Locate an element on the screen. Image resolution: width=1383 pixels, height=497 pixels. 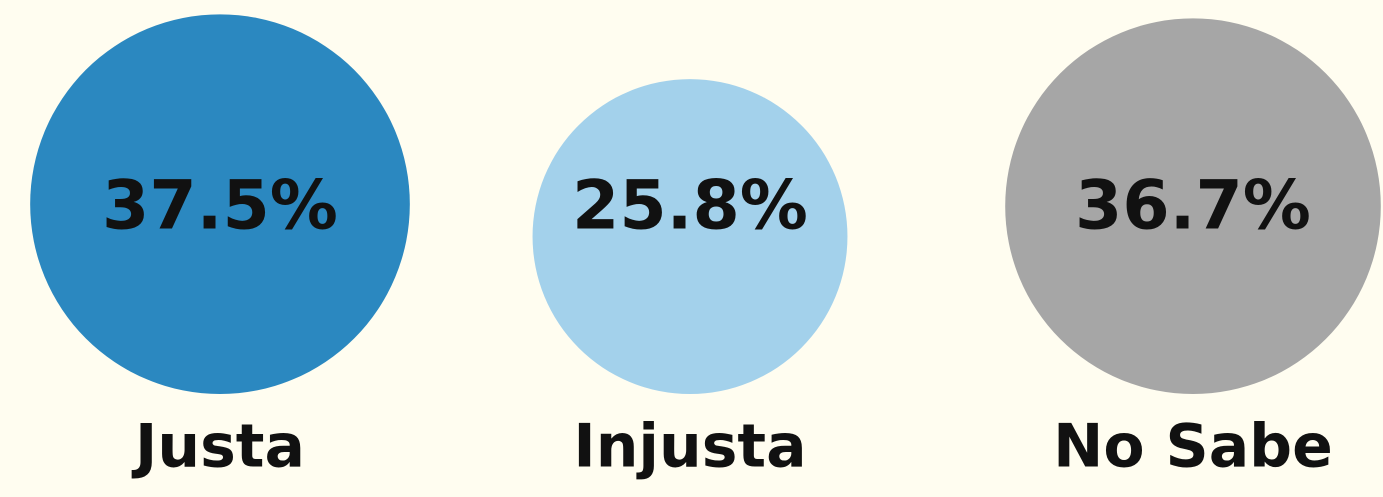
value-label: 25.8% is located at coordinates (690, 206).